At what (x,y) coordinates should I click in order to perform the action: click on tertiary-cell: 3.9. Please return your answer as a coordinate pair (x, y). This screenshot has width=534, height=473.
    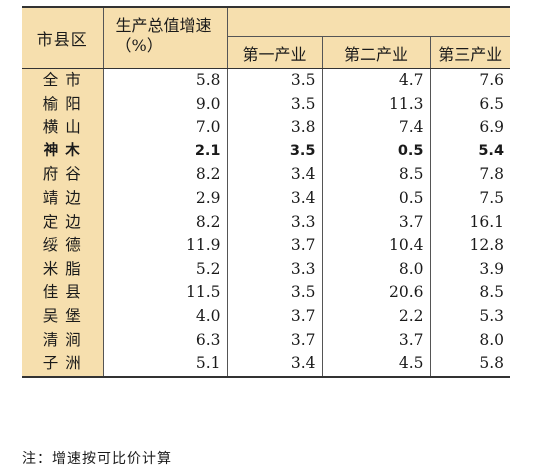
    Looking at the image, I should click on (492, 268).